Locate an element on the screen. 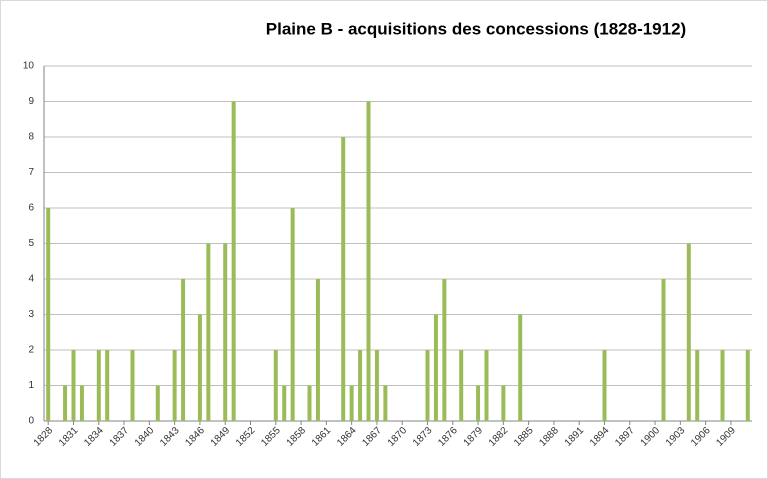  y-tick-label: 0 is located at coordinates (31, 421).